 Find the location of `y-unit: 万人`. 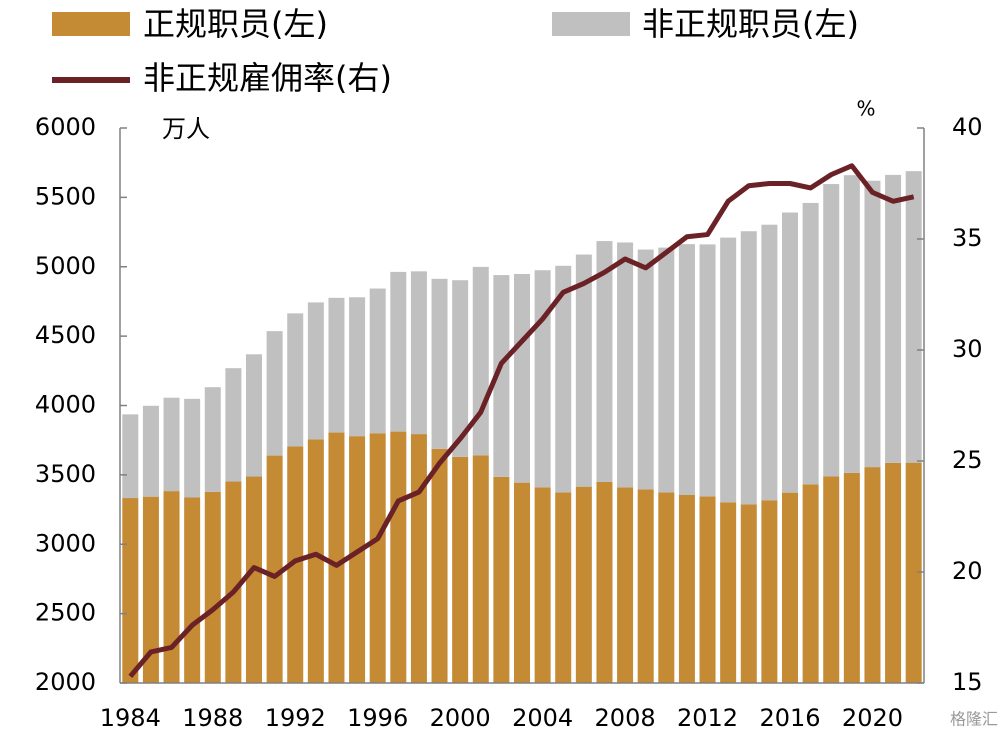

y-unit: 万人 is located at coordinates (186, 129).